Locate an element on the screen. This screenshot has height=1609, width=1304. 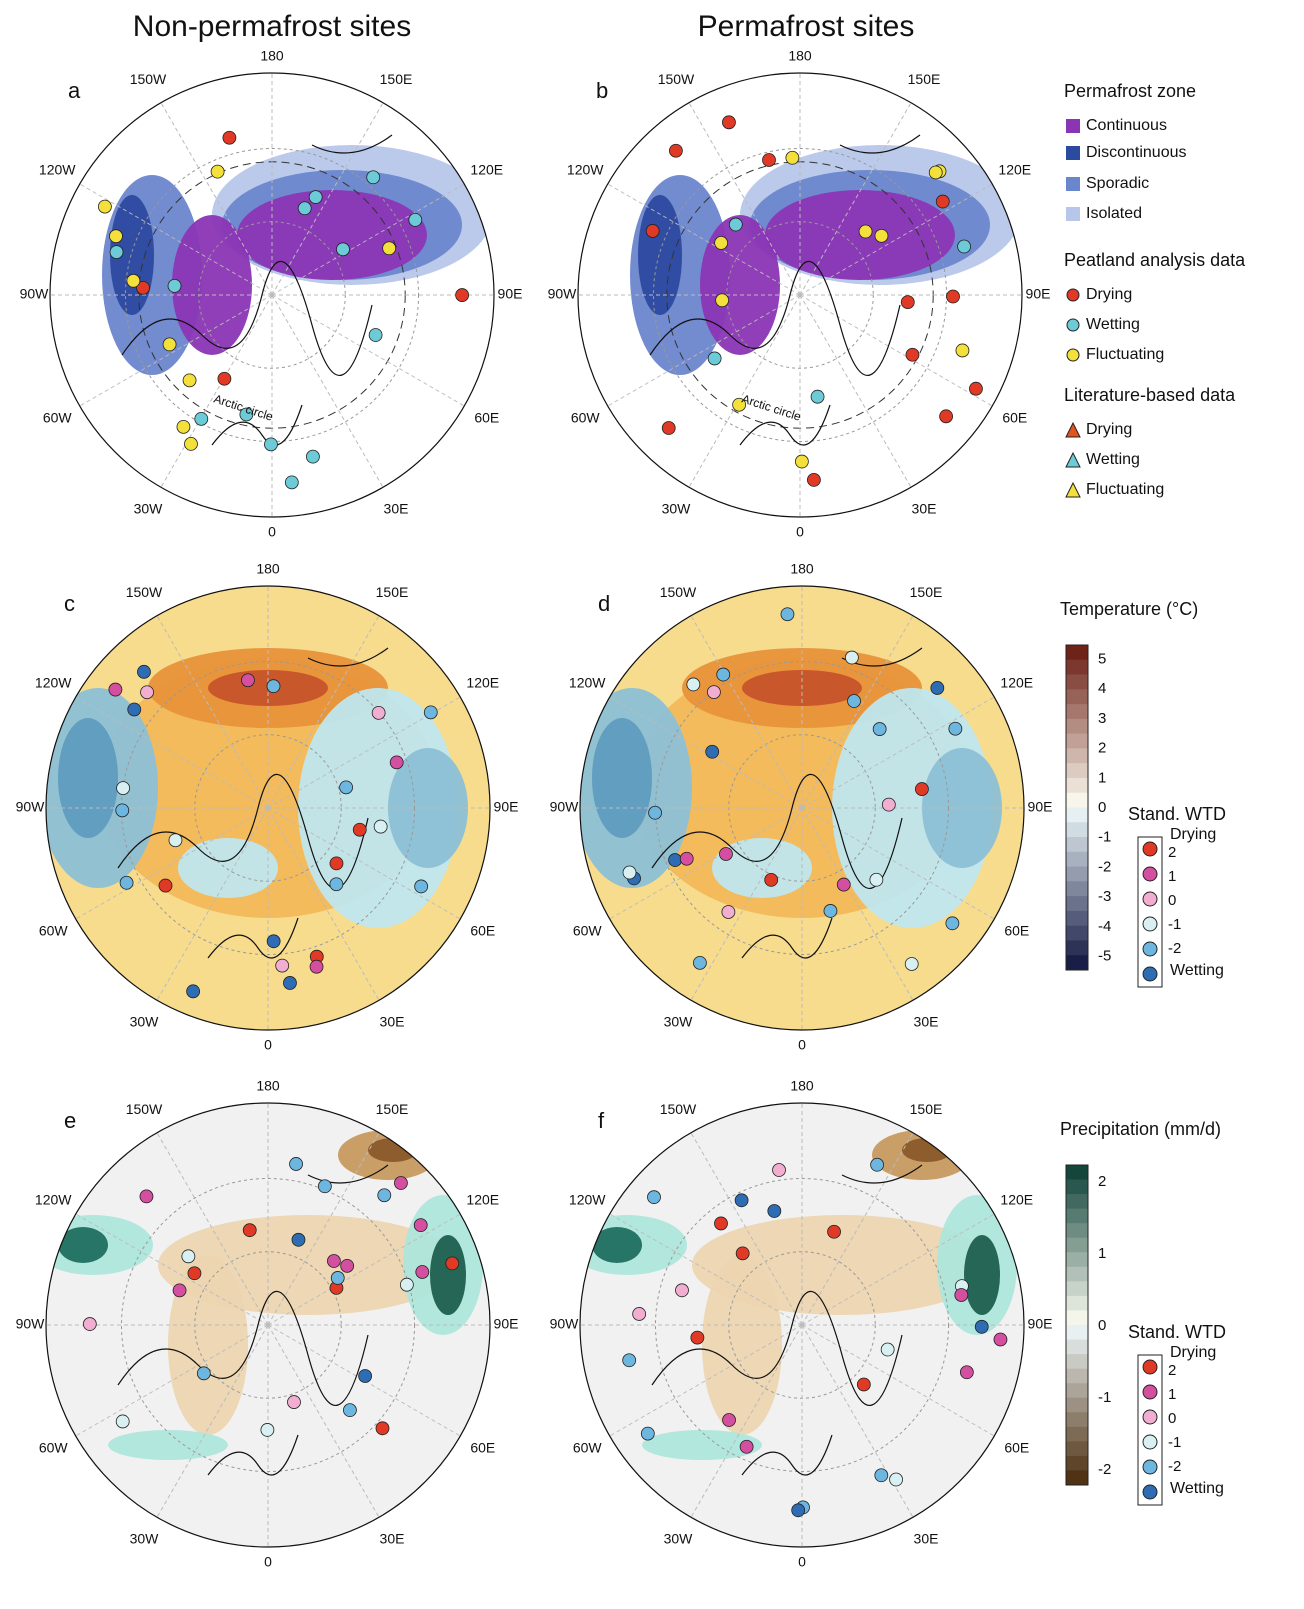
longitude-label: 30W is located at coordinates (149, 508).